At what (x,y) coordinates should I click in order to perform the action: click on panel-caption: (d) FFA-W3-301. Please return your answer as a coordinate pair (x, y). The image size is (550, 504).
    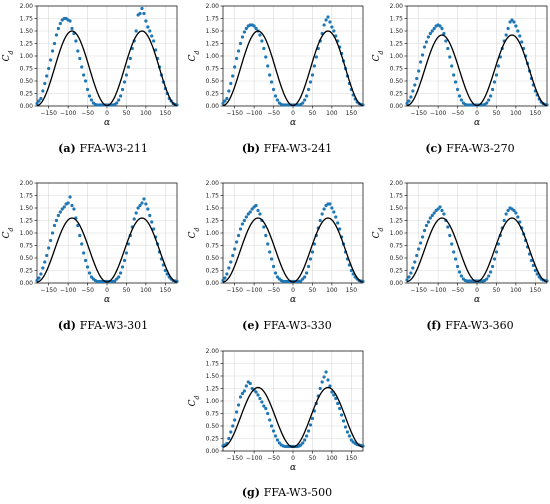
    Looking at the image, I should click on (103, 325).